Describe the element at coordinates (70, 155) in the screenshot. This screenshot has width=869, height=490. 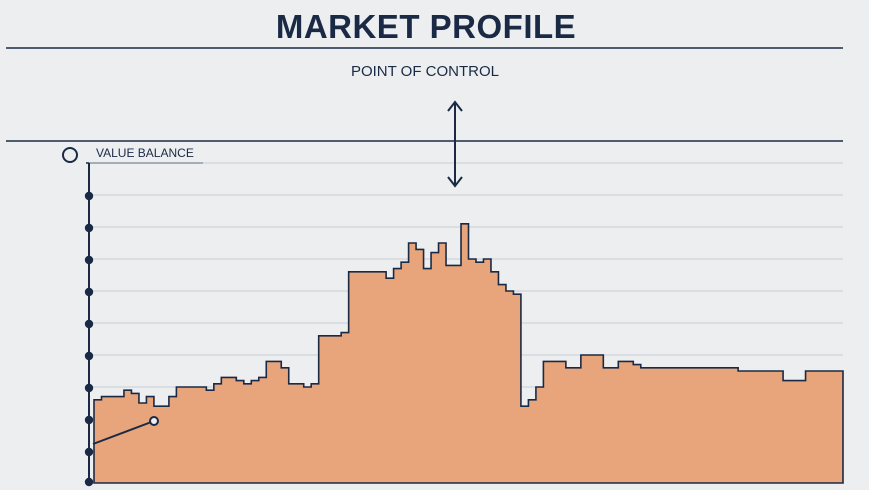
I see `value-balance-marker` at that location.